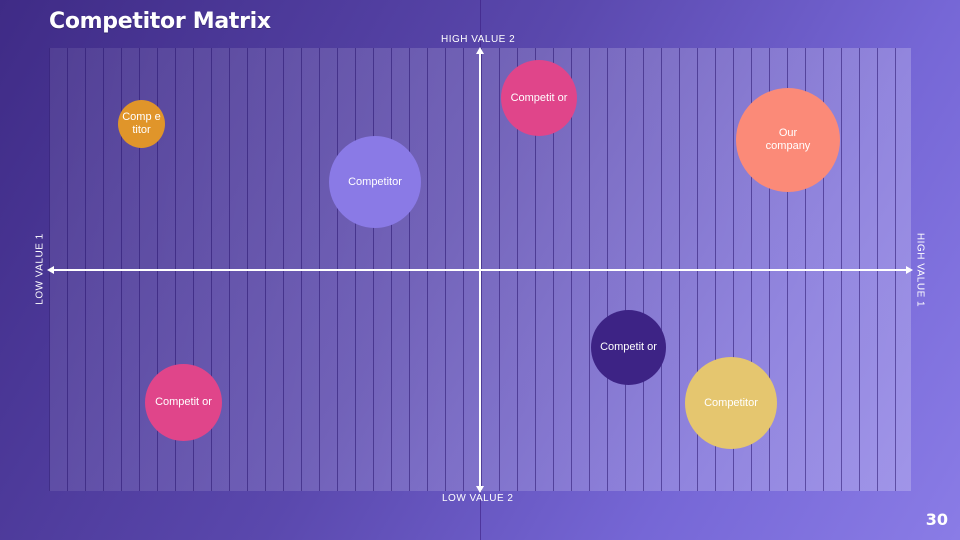 The height and width of the screenshot is (540, 960). Describe the element at coordinates (936, 519) in the screenshot. I see `page-number: 30` at that location.